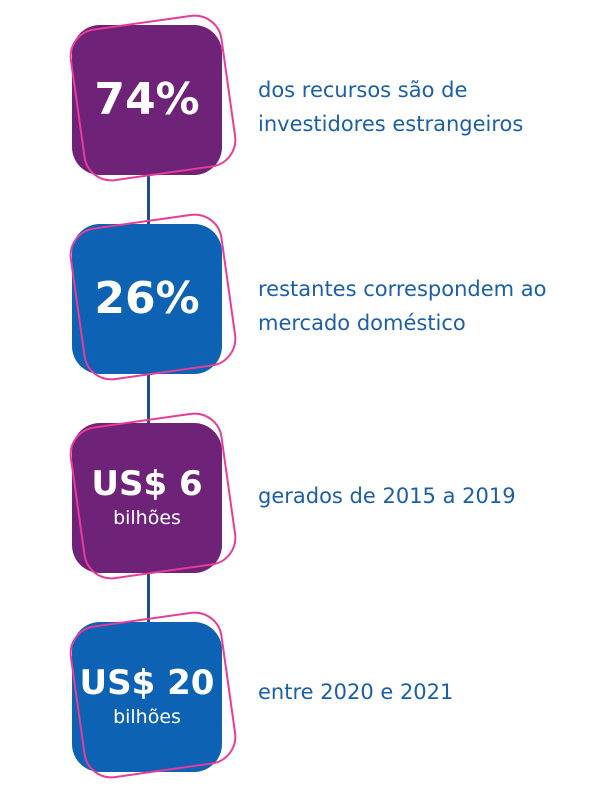 Image resolution: width=592 pixels, height=796 pixels. I want to click on step-3-description: gerados de 2015 a 2019, so click(387, 496).